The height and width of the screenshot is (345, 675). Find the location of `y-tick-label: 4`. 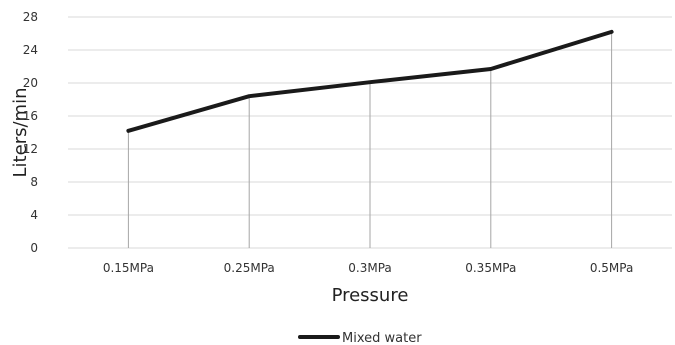

y-tick-label: 4 is located at coordinates (34, 215).